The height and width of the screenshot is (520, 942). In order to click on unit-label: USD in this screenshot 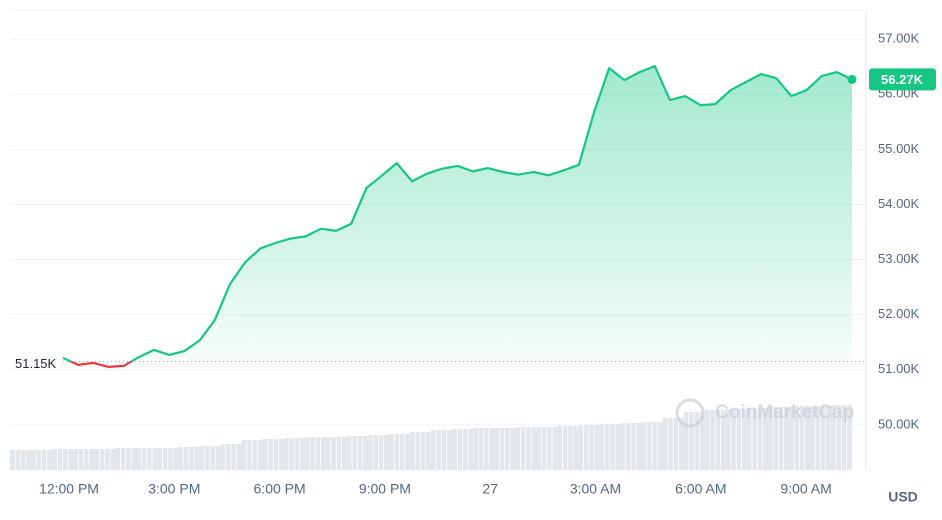, I will do `click(903, 497)`.